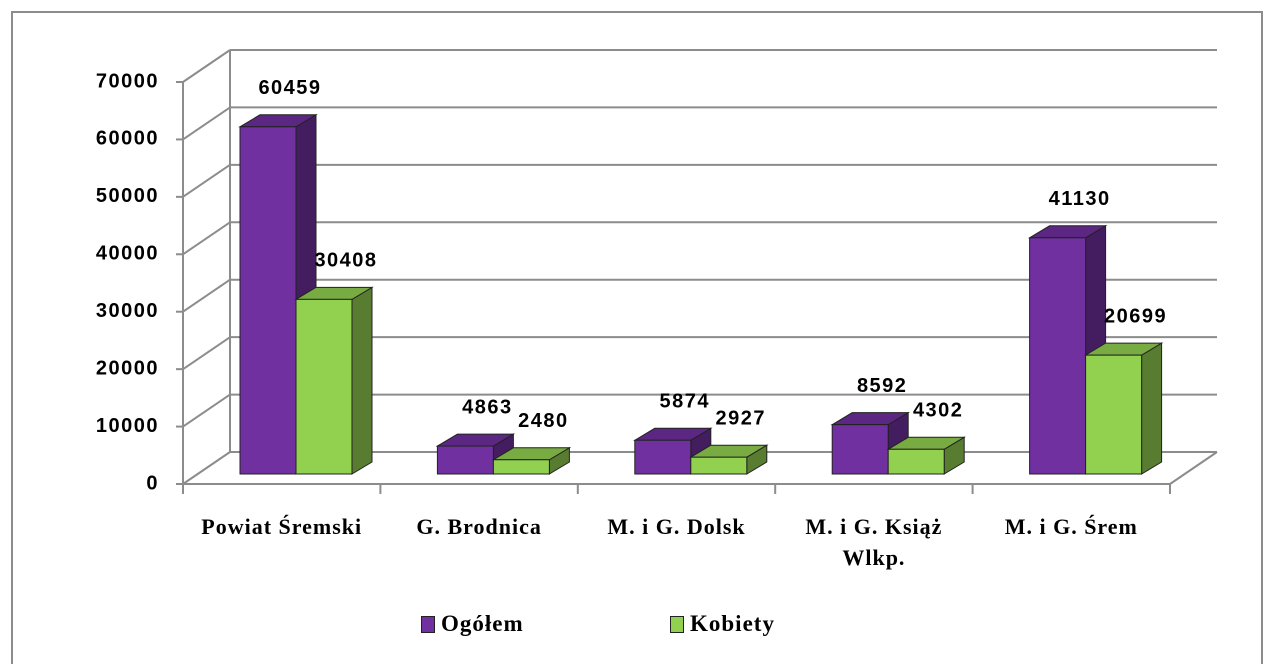 The height and width of the screenshot is (664, 1272). I want to click on value-label: 8592, so click(882, 386).